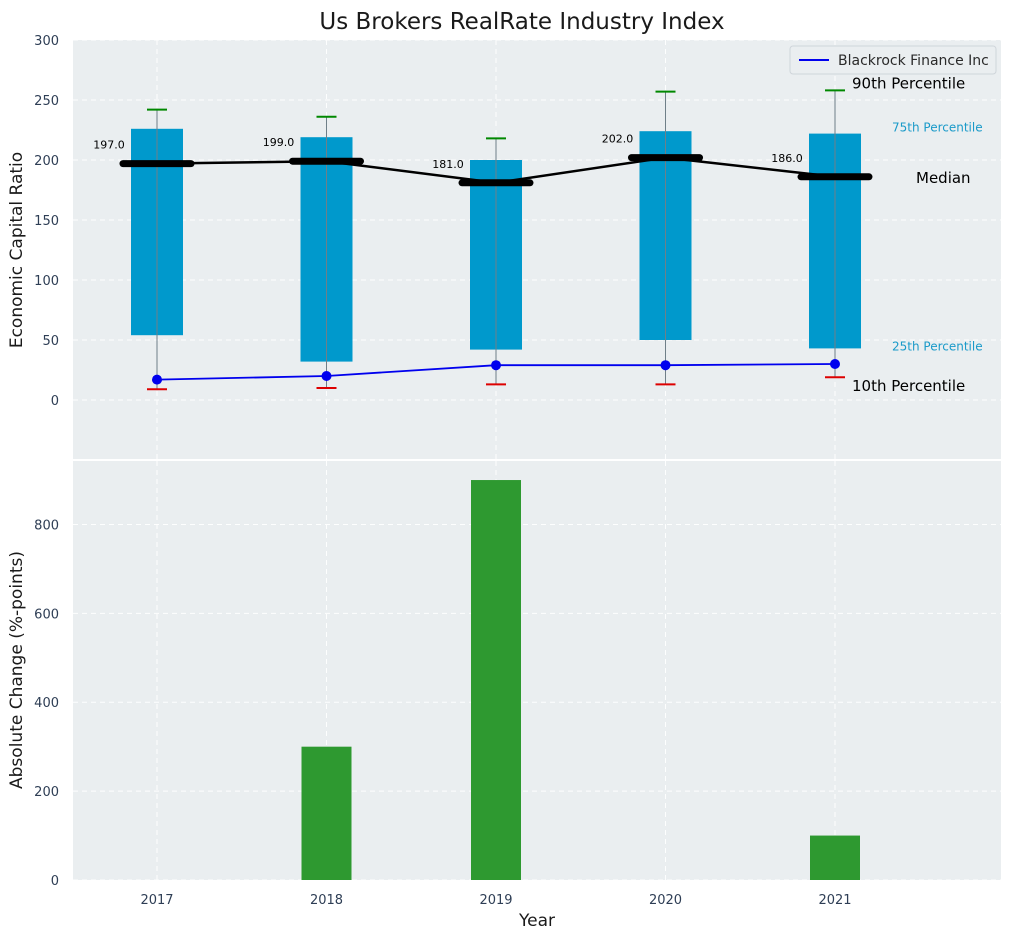 The image size is (1012, 940). Describe the element at coordinates (937, 346) in the screenshot. I see `p25-annotation: 25th Percentile` at that location.